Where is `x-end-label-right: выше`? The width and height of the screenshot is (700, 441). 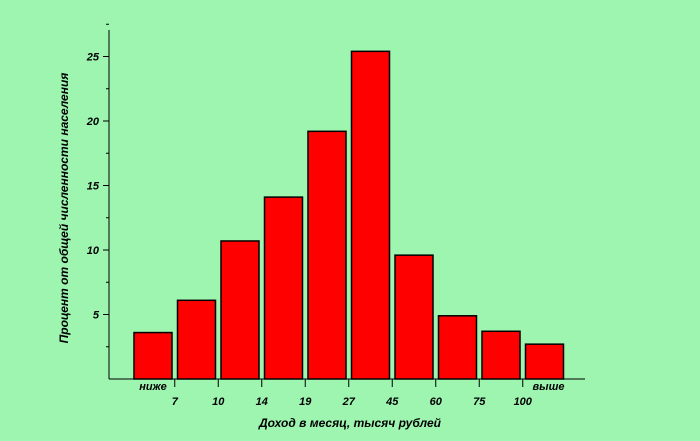
x-end-label-right: выше is located at coordinates (549, 387).